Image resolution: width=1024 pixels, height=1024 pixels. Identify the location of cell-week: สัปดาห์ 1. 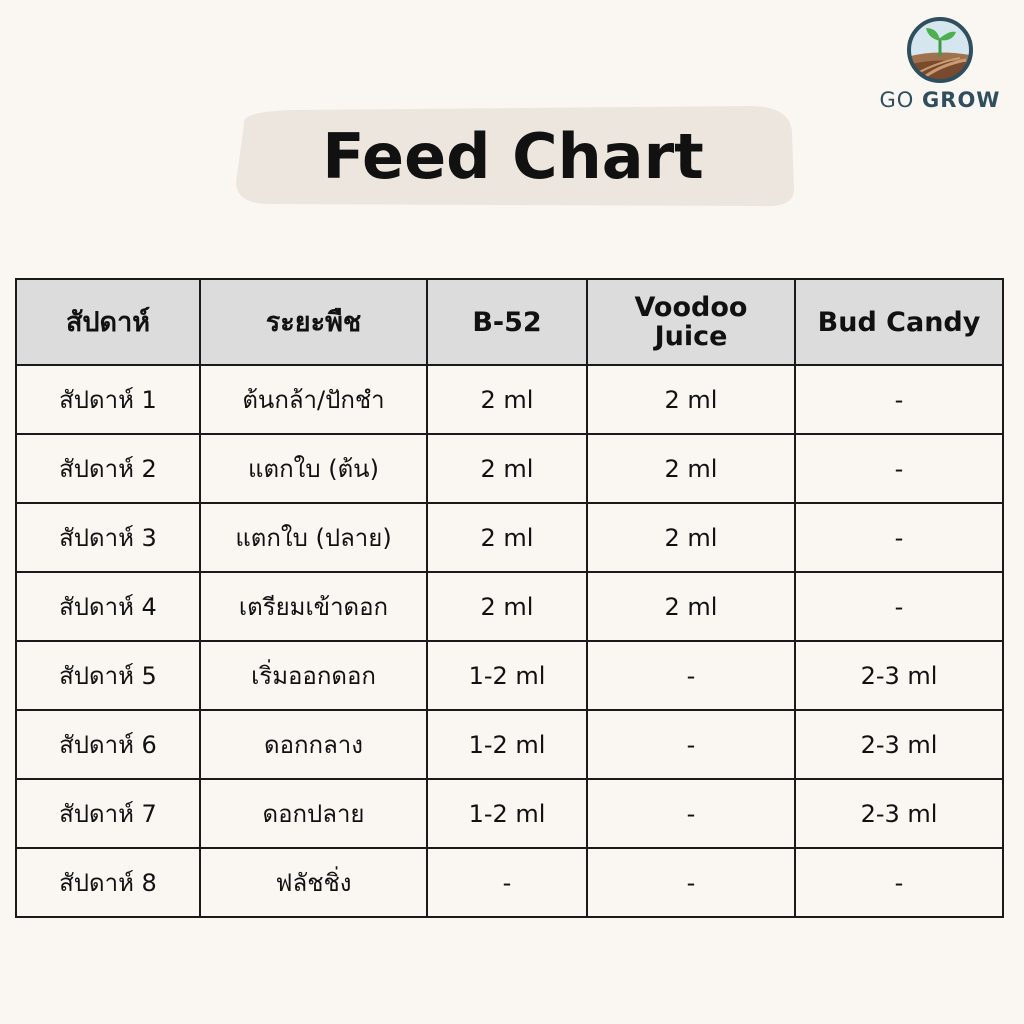
(108, 399).